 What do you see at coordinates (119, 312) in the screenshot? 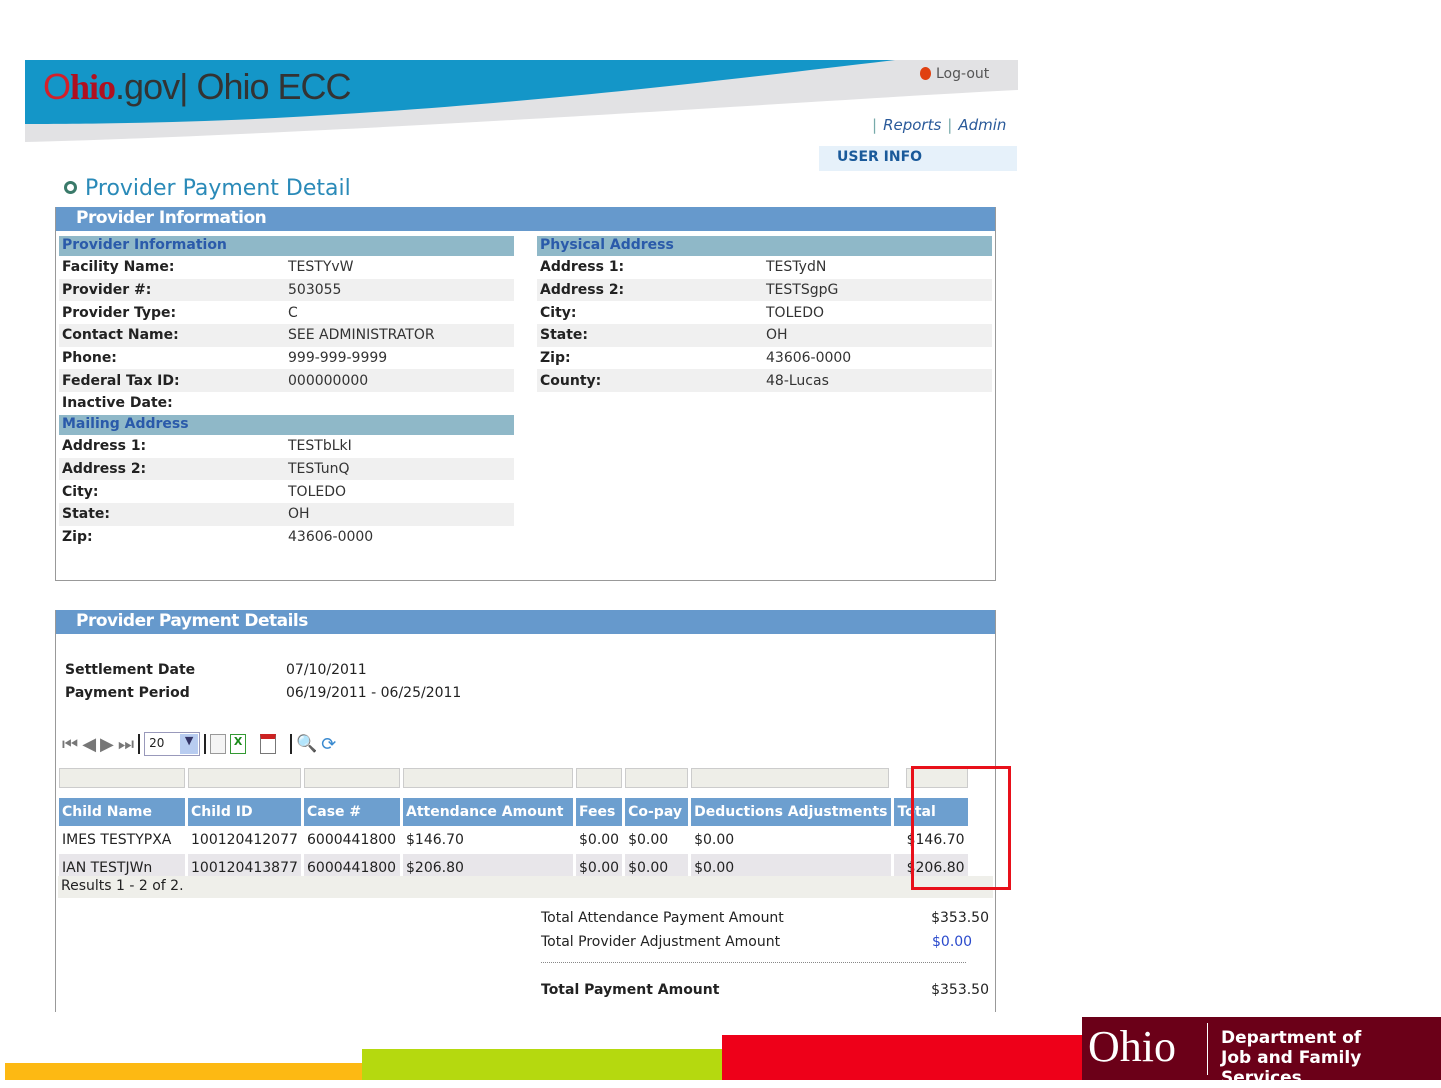
I see `field-label: Provider Type:` at bounding box center [119, 312].